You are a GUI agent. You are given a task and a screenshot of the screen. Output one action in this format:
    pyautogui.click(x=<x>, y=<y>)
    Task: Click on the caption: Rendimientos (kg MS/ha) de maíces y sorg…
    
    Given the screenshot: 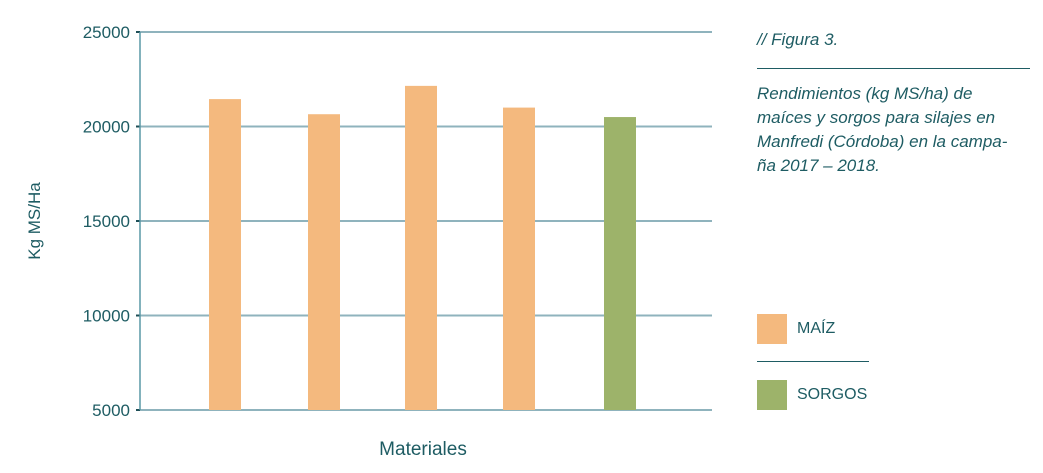 What is the action you would take?
    pyautogui.click(x=882, y=129)
    